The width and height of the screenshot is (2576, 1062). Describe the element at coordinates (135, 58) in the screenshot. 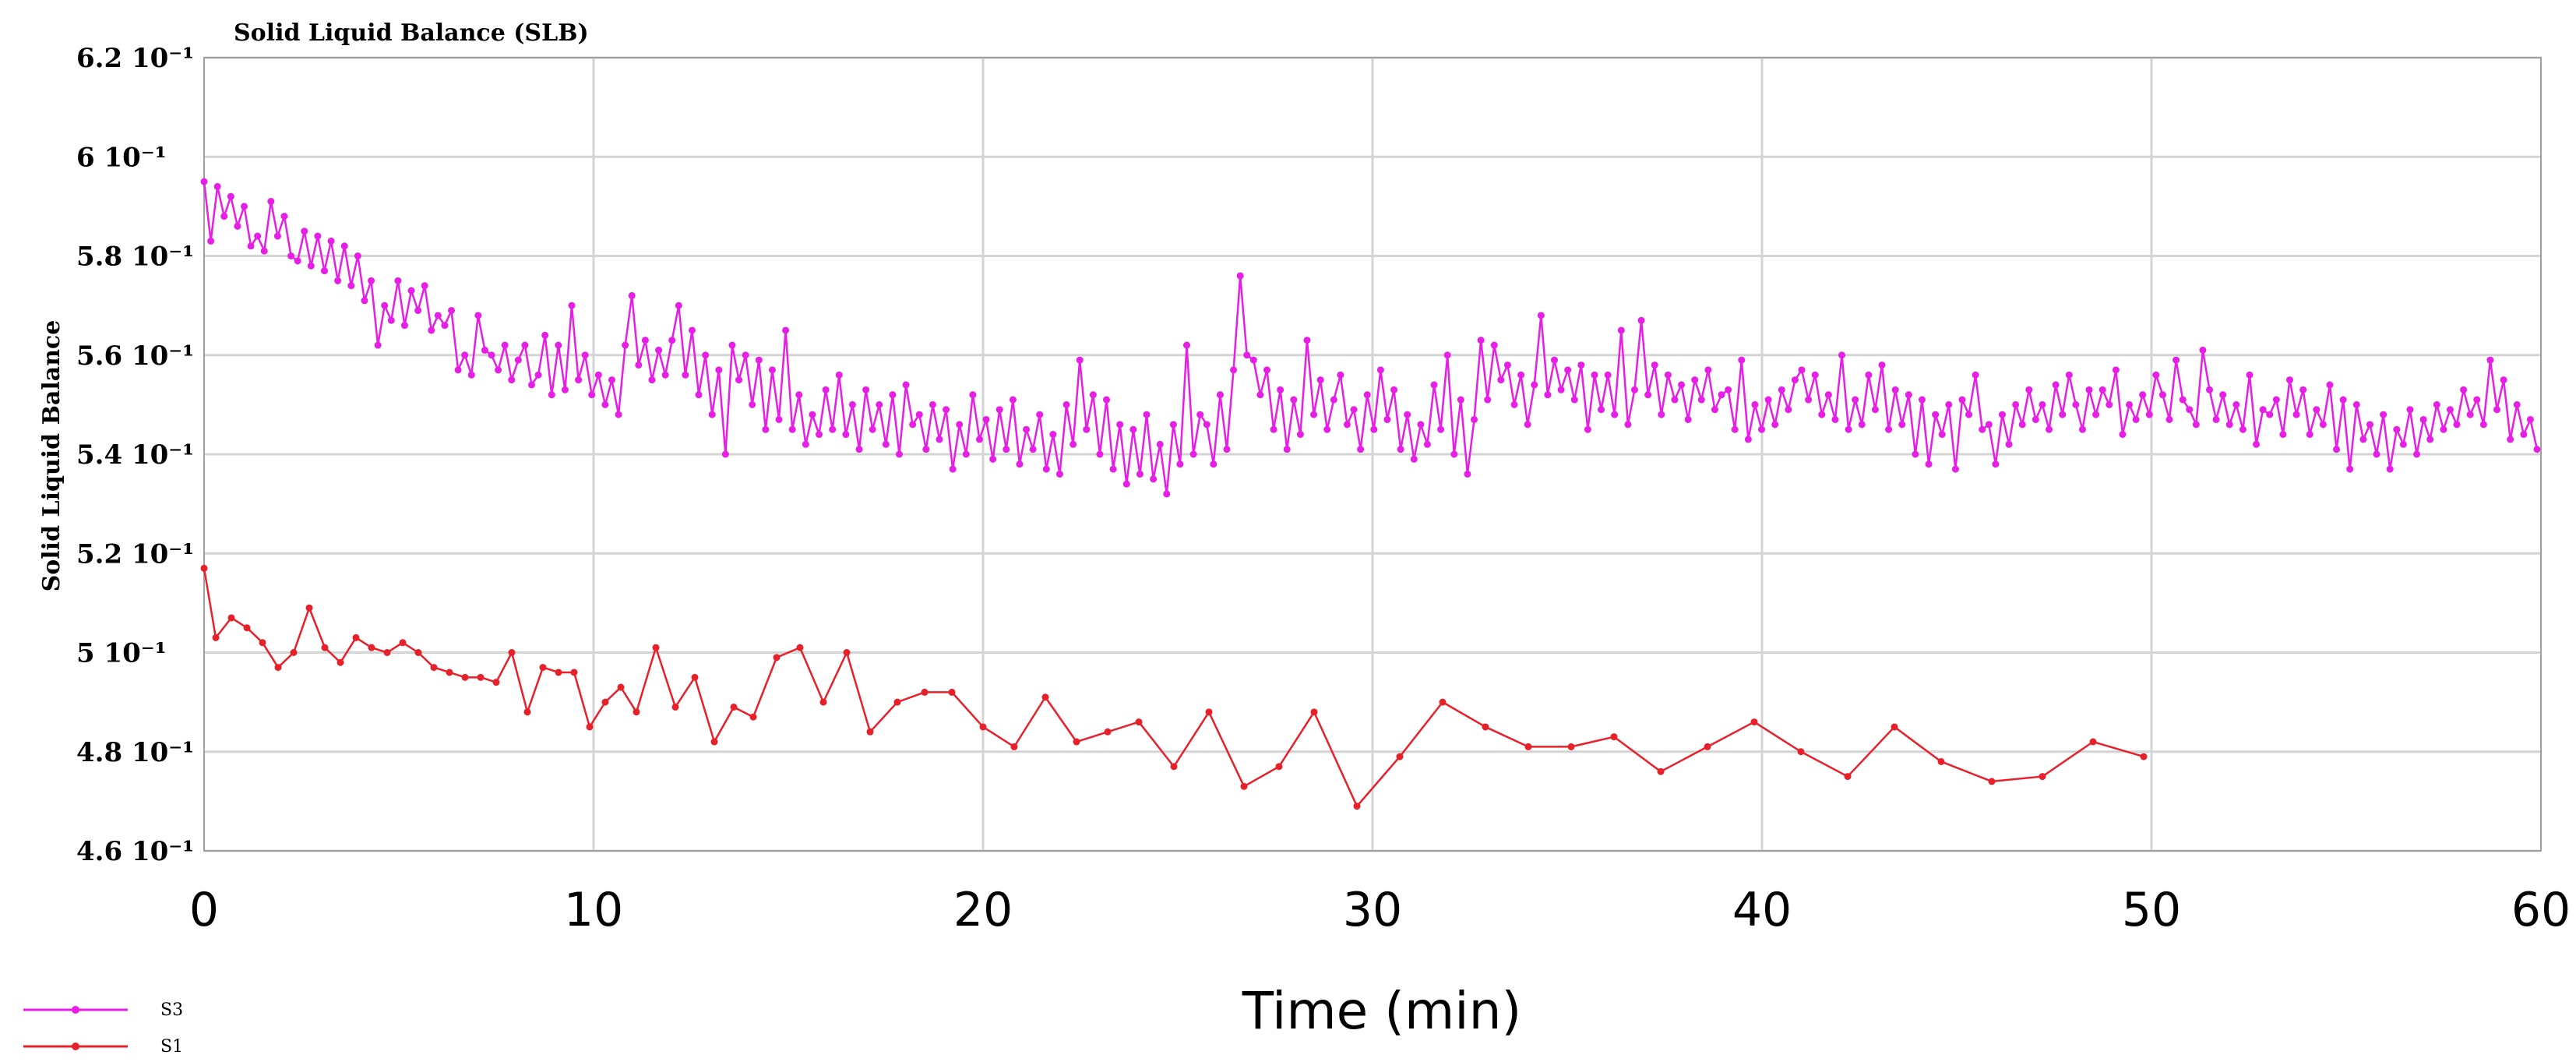

I see `y-tick-label: 6.2 10⁻¹` at that location.